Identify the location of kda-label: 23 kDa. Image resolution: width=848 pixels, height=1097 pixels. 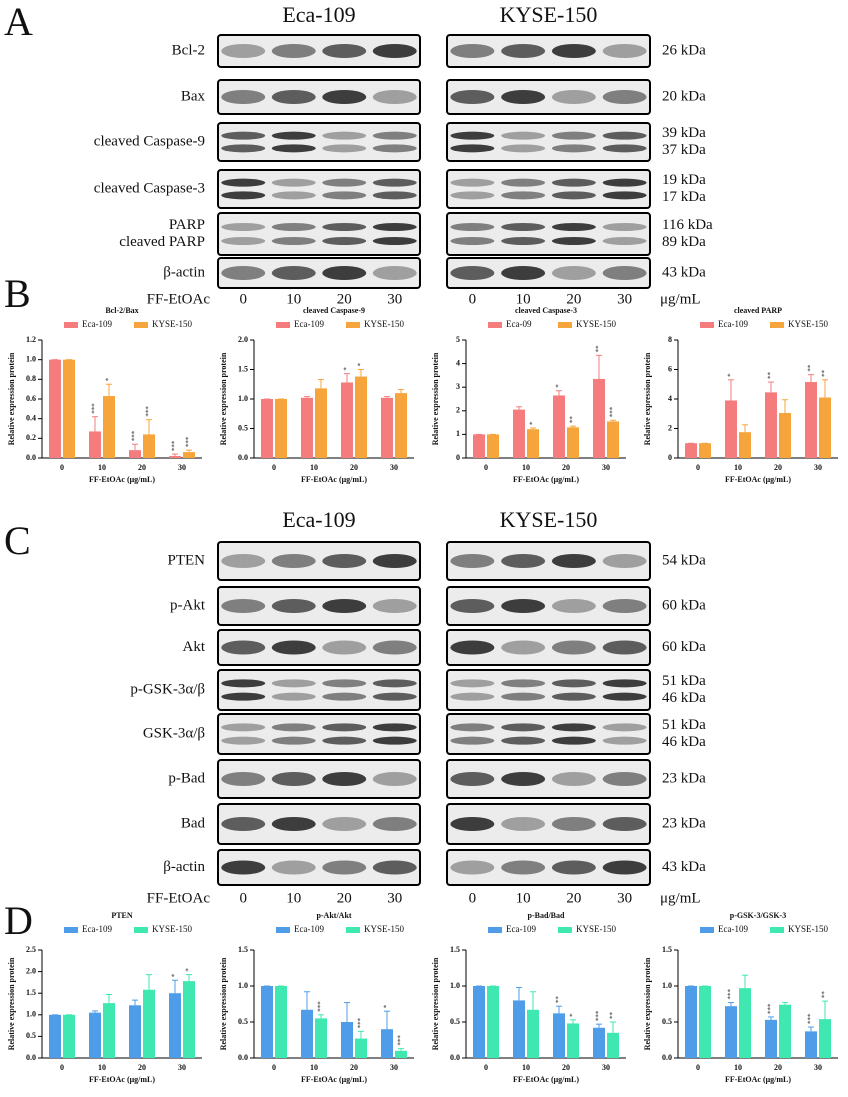
(684, 778).